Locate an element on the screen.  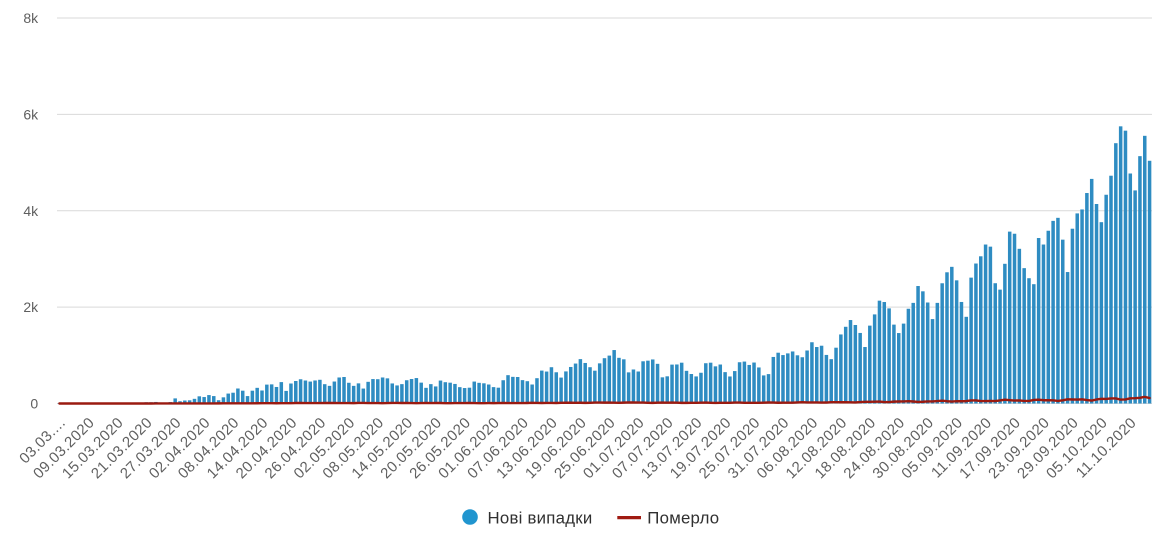
svg-text: 4k is located at coordinates (31, 211).